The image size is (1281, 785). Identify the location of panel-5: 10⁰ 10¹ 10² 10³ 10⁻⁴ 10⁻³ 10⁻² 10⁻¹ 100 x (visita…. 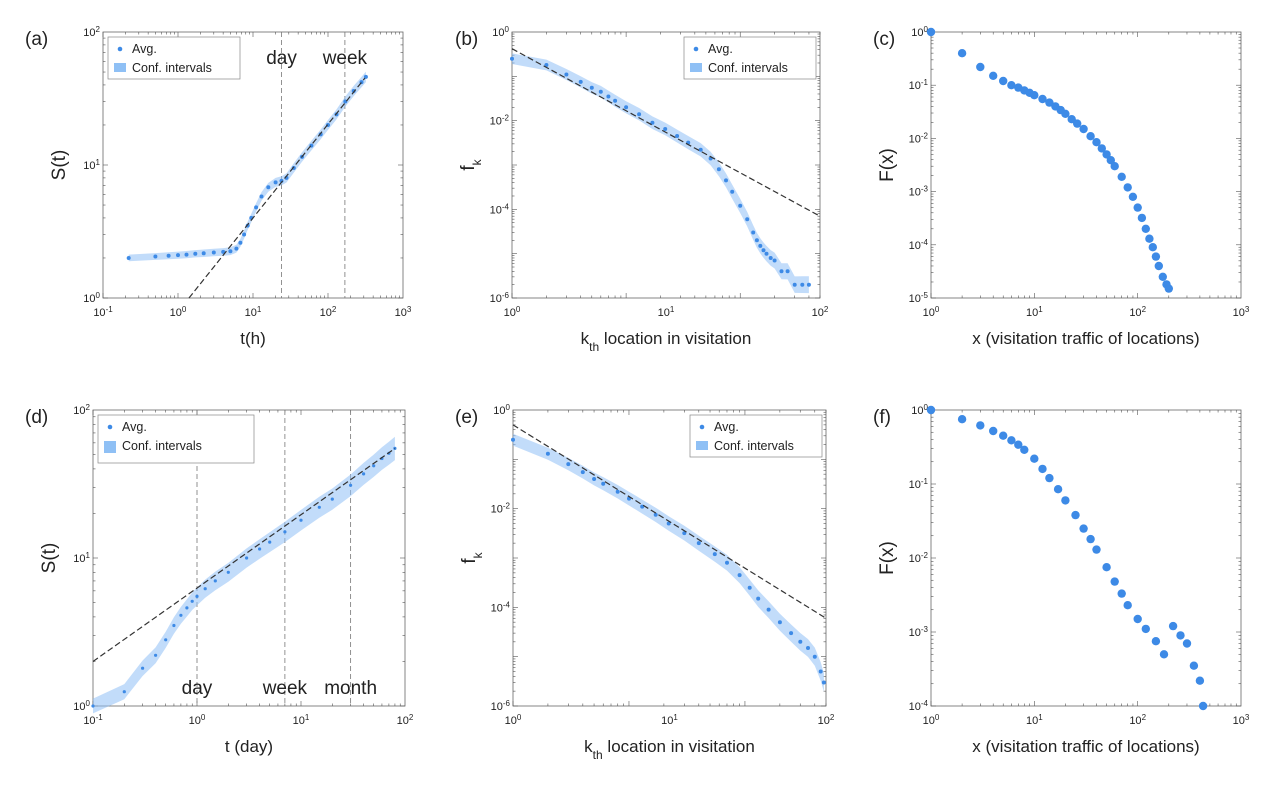
(1063, 580).